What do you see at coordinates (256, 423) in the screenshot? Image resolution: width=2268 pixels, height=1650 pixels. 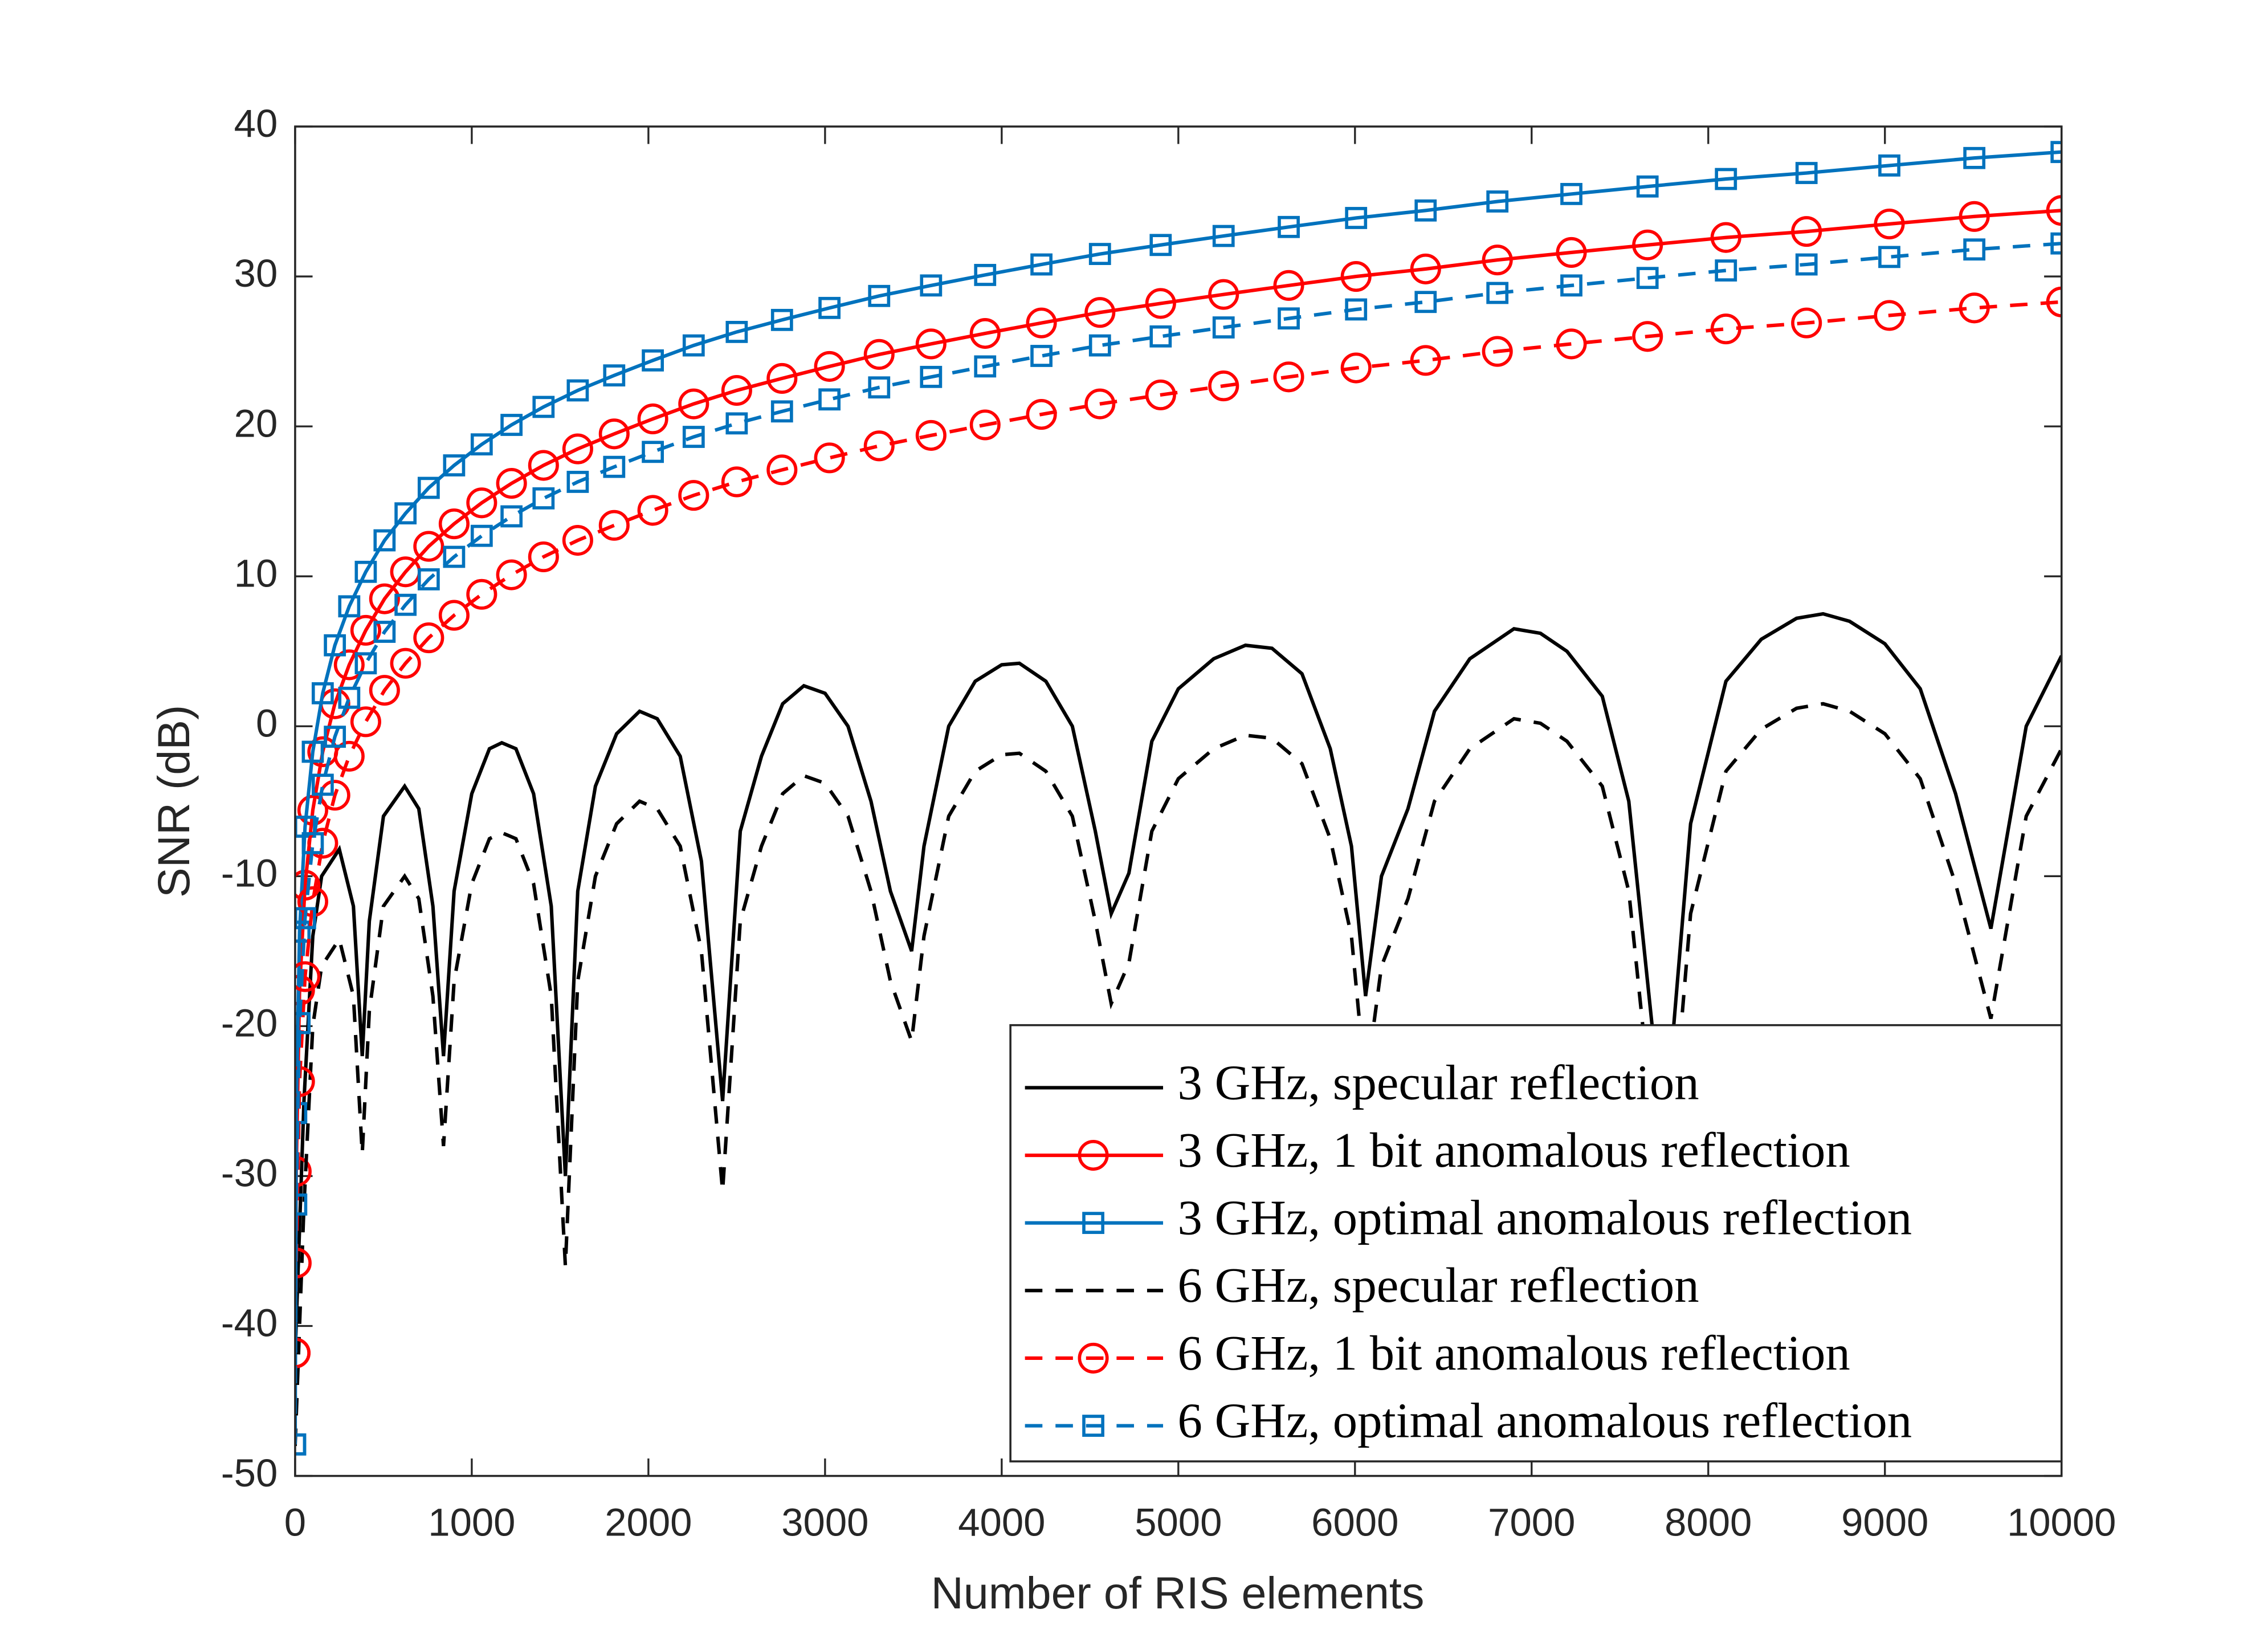 I see `y-tick-label: 20` at bounding box center [256, 423].